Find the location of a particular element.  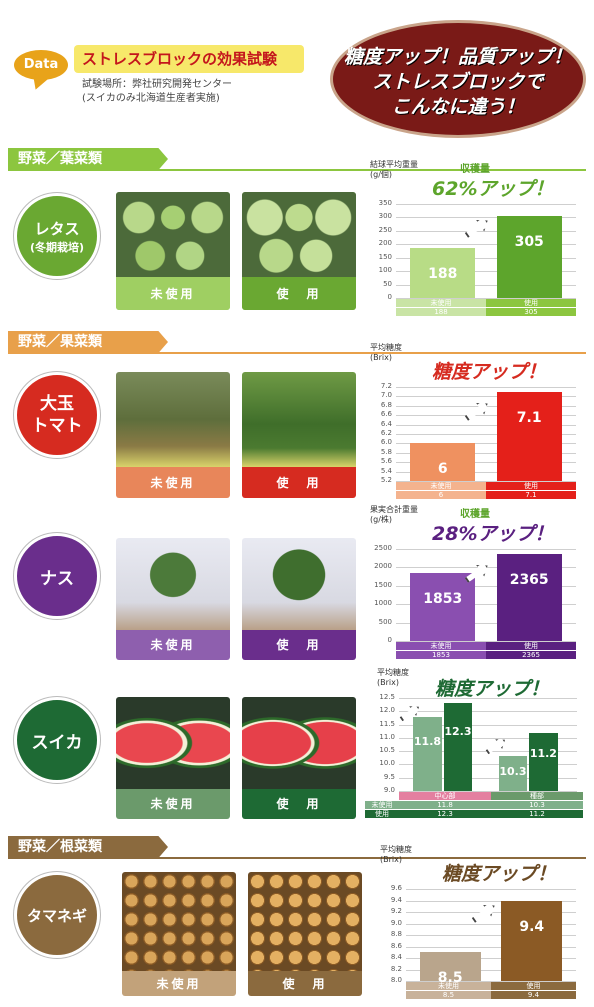

category-fruit-line is located at coordinates (297, 353).